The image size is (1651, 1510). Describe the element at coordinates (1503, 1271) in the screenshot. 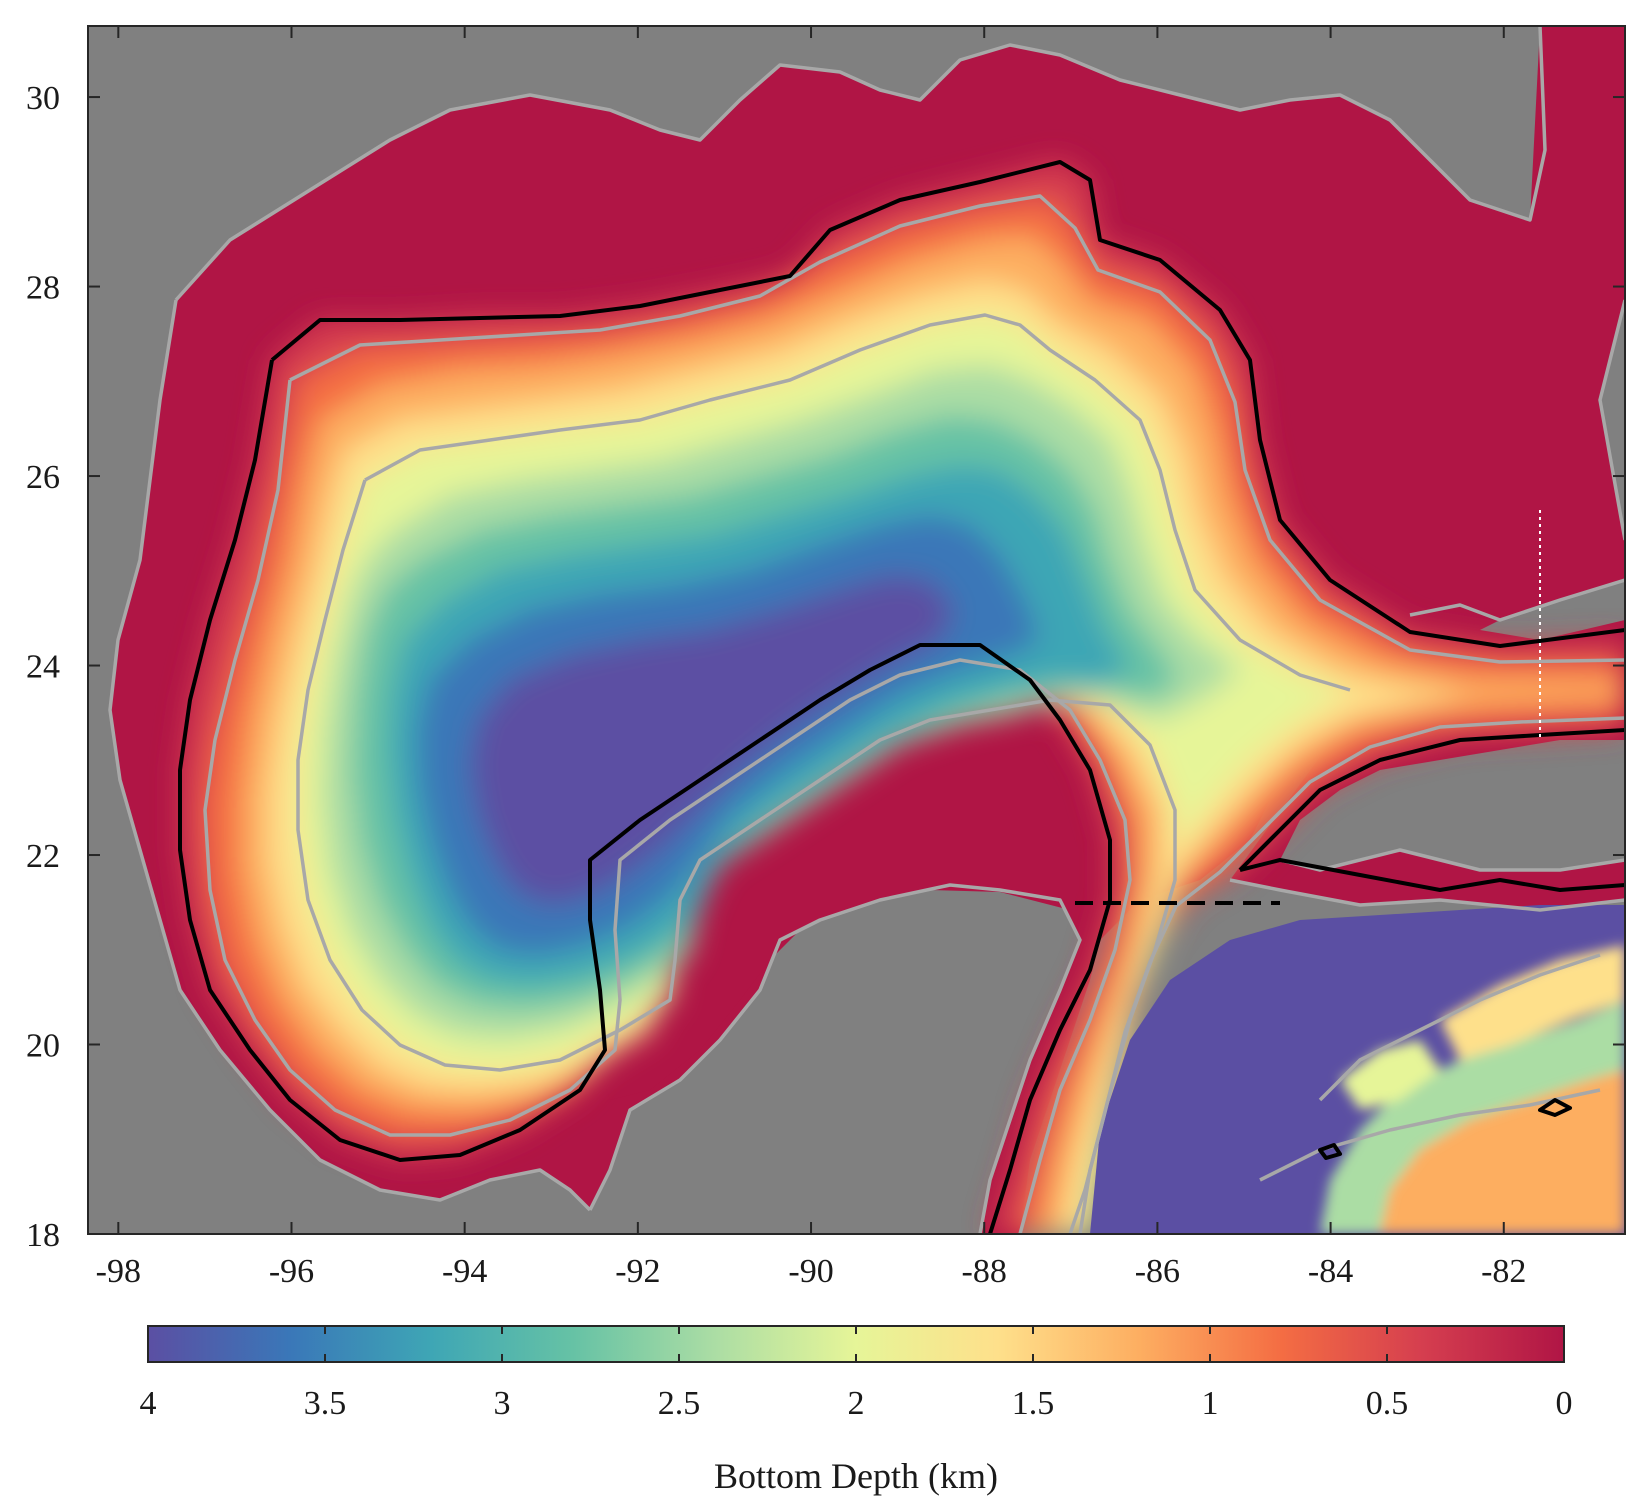

I see `x-tick-label: -82` at that location.